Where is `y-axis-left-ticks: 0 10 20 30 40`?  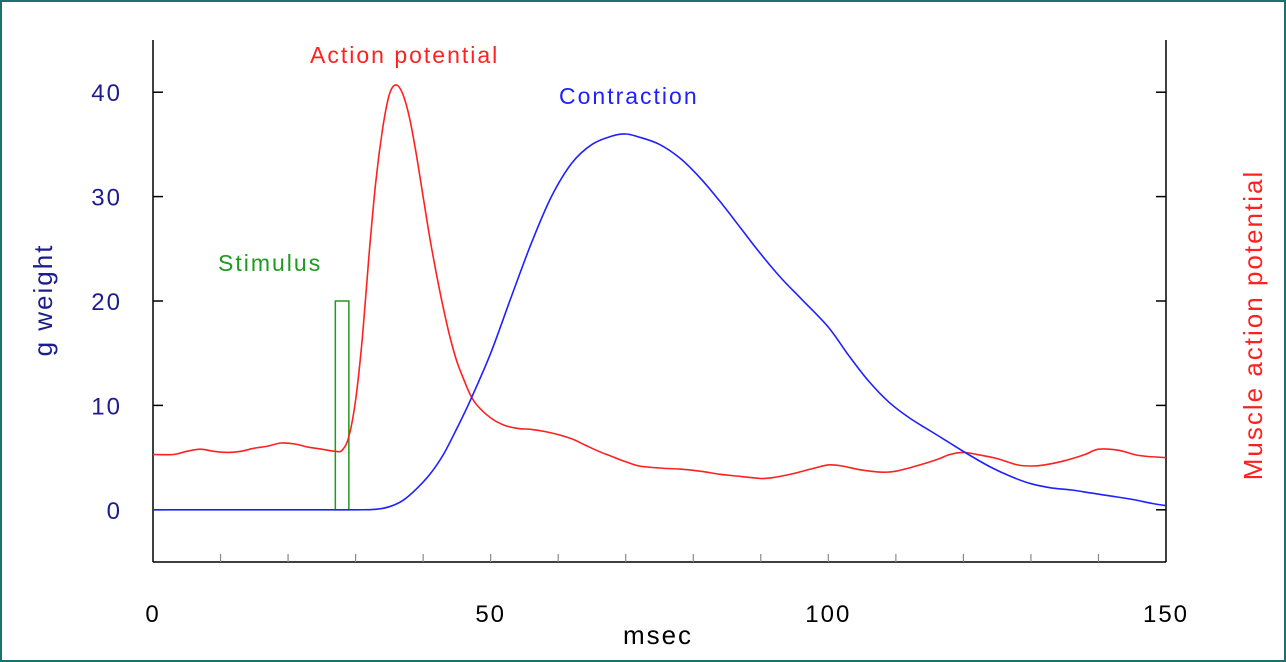
y-axis-left-ticks: 0 10 20 30 40 is located at coordinates (127, 302).